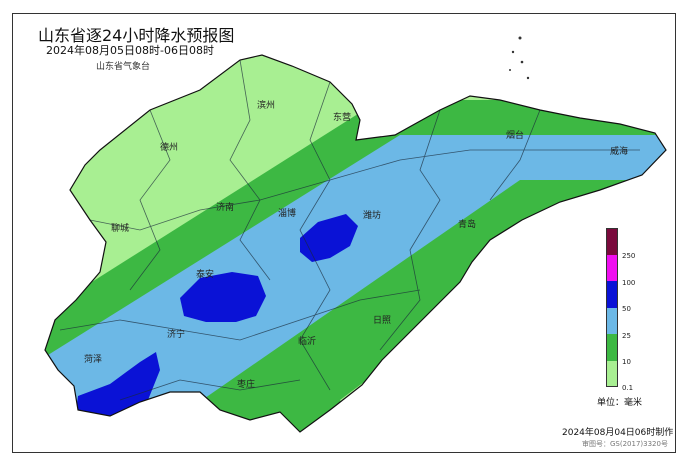 The image size is (688, 461). I want to click on city-label: 菏泽, so click(93, 360).